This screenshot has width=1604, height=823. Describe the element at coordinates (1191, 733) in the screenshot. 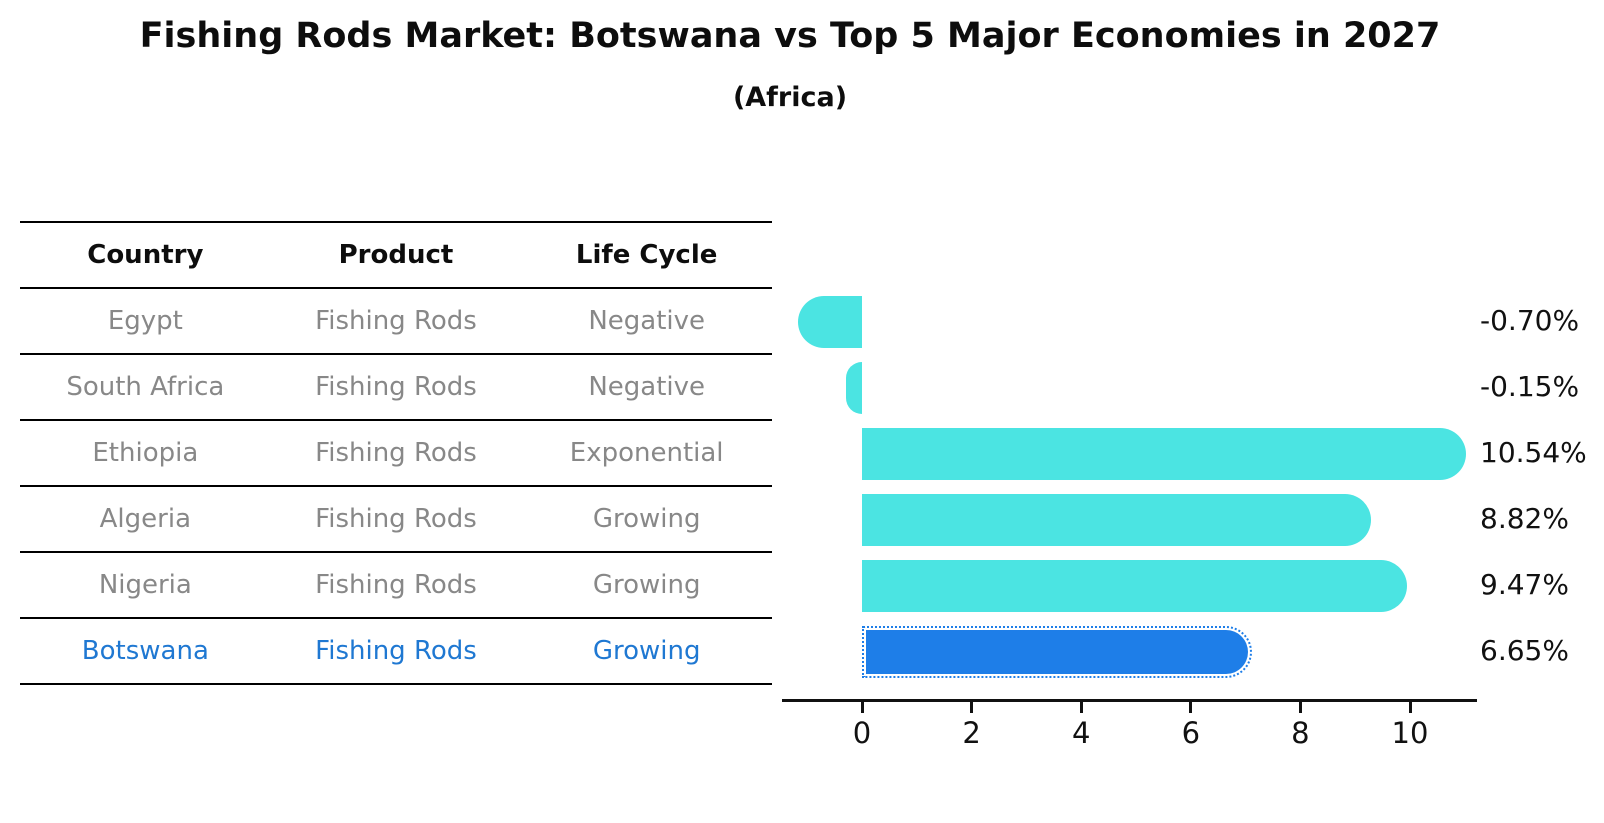

I see `x-tick-label-6: 6` at that location.